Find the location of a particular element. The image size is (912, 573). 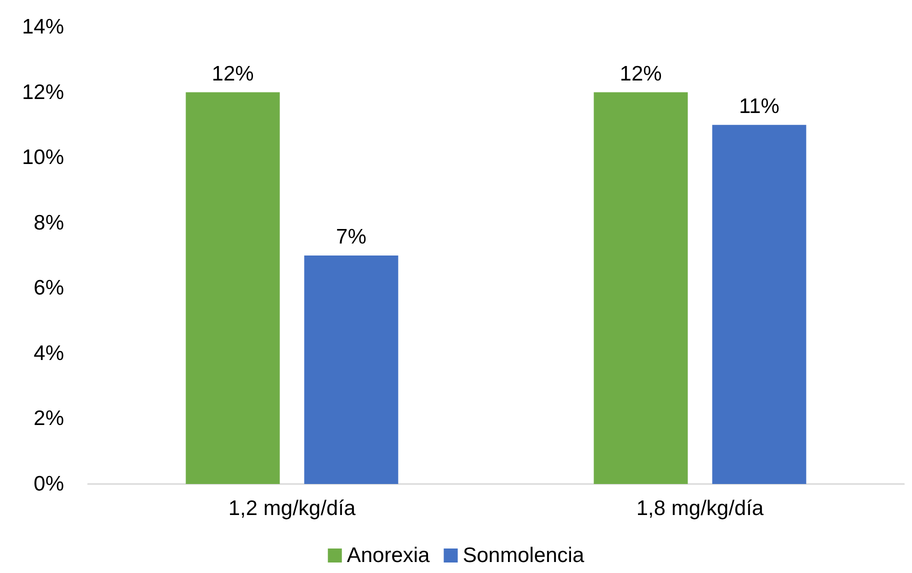

y-tick-label: 0% is located at coordinates (49, 484).